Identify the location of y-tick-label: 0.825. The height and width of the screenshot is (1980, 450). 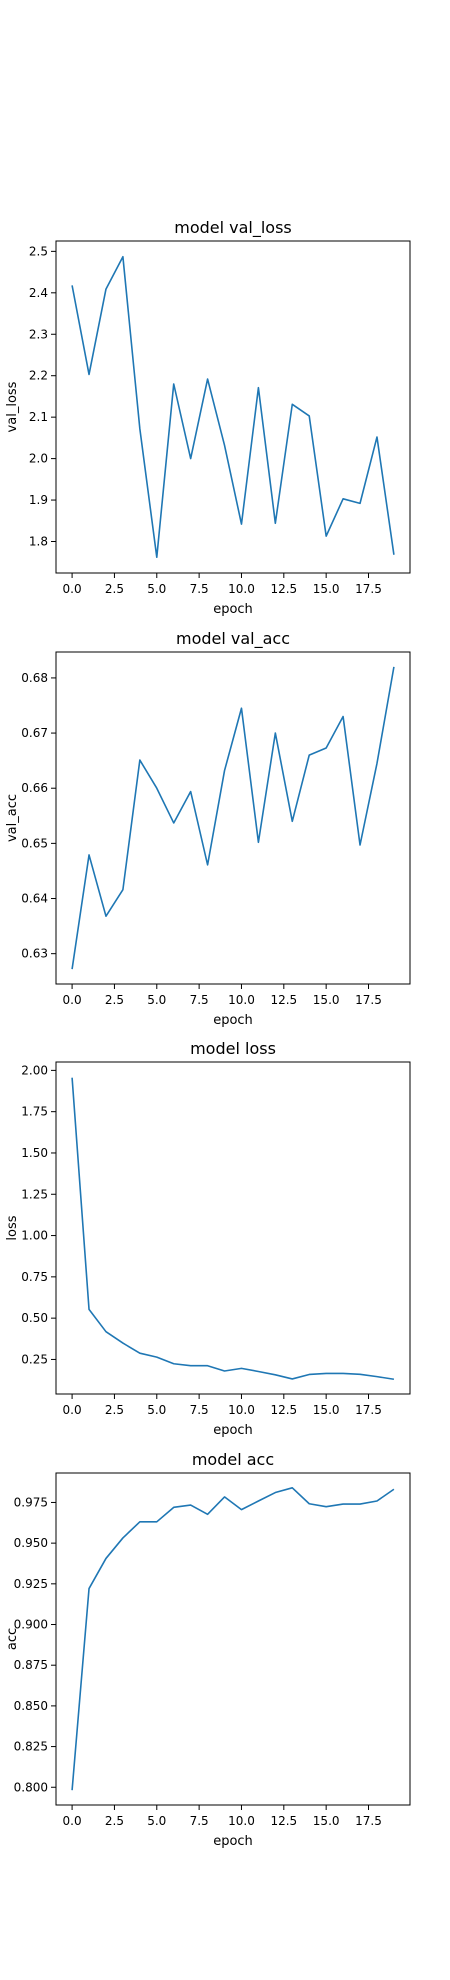
(31, 1747).